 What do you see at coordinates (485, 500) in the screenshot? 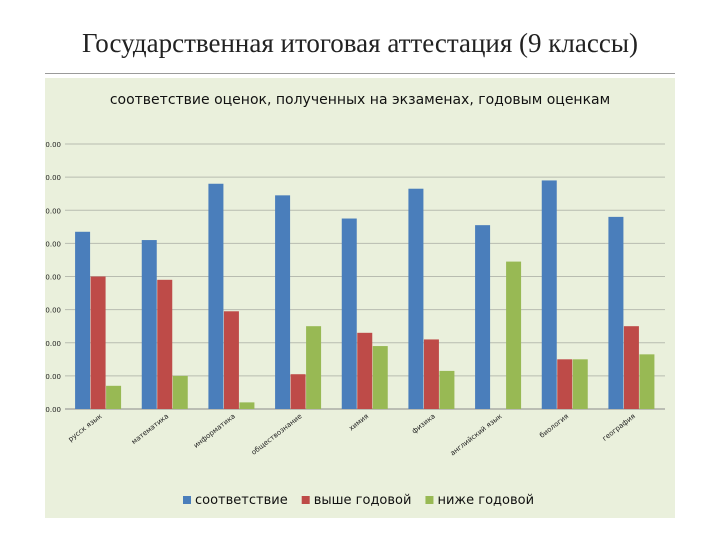
I see `legend-label: ниже годовой` at bounding box center [485, 500].